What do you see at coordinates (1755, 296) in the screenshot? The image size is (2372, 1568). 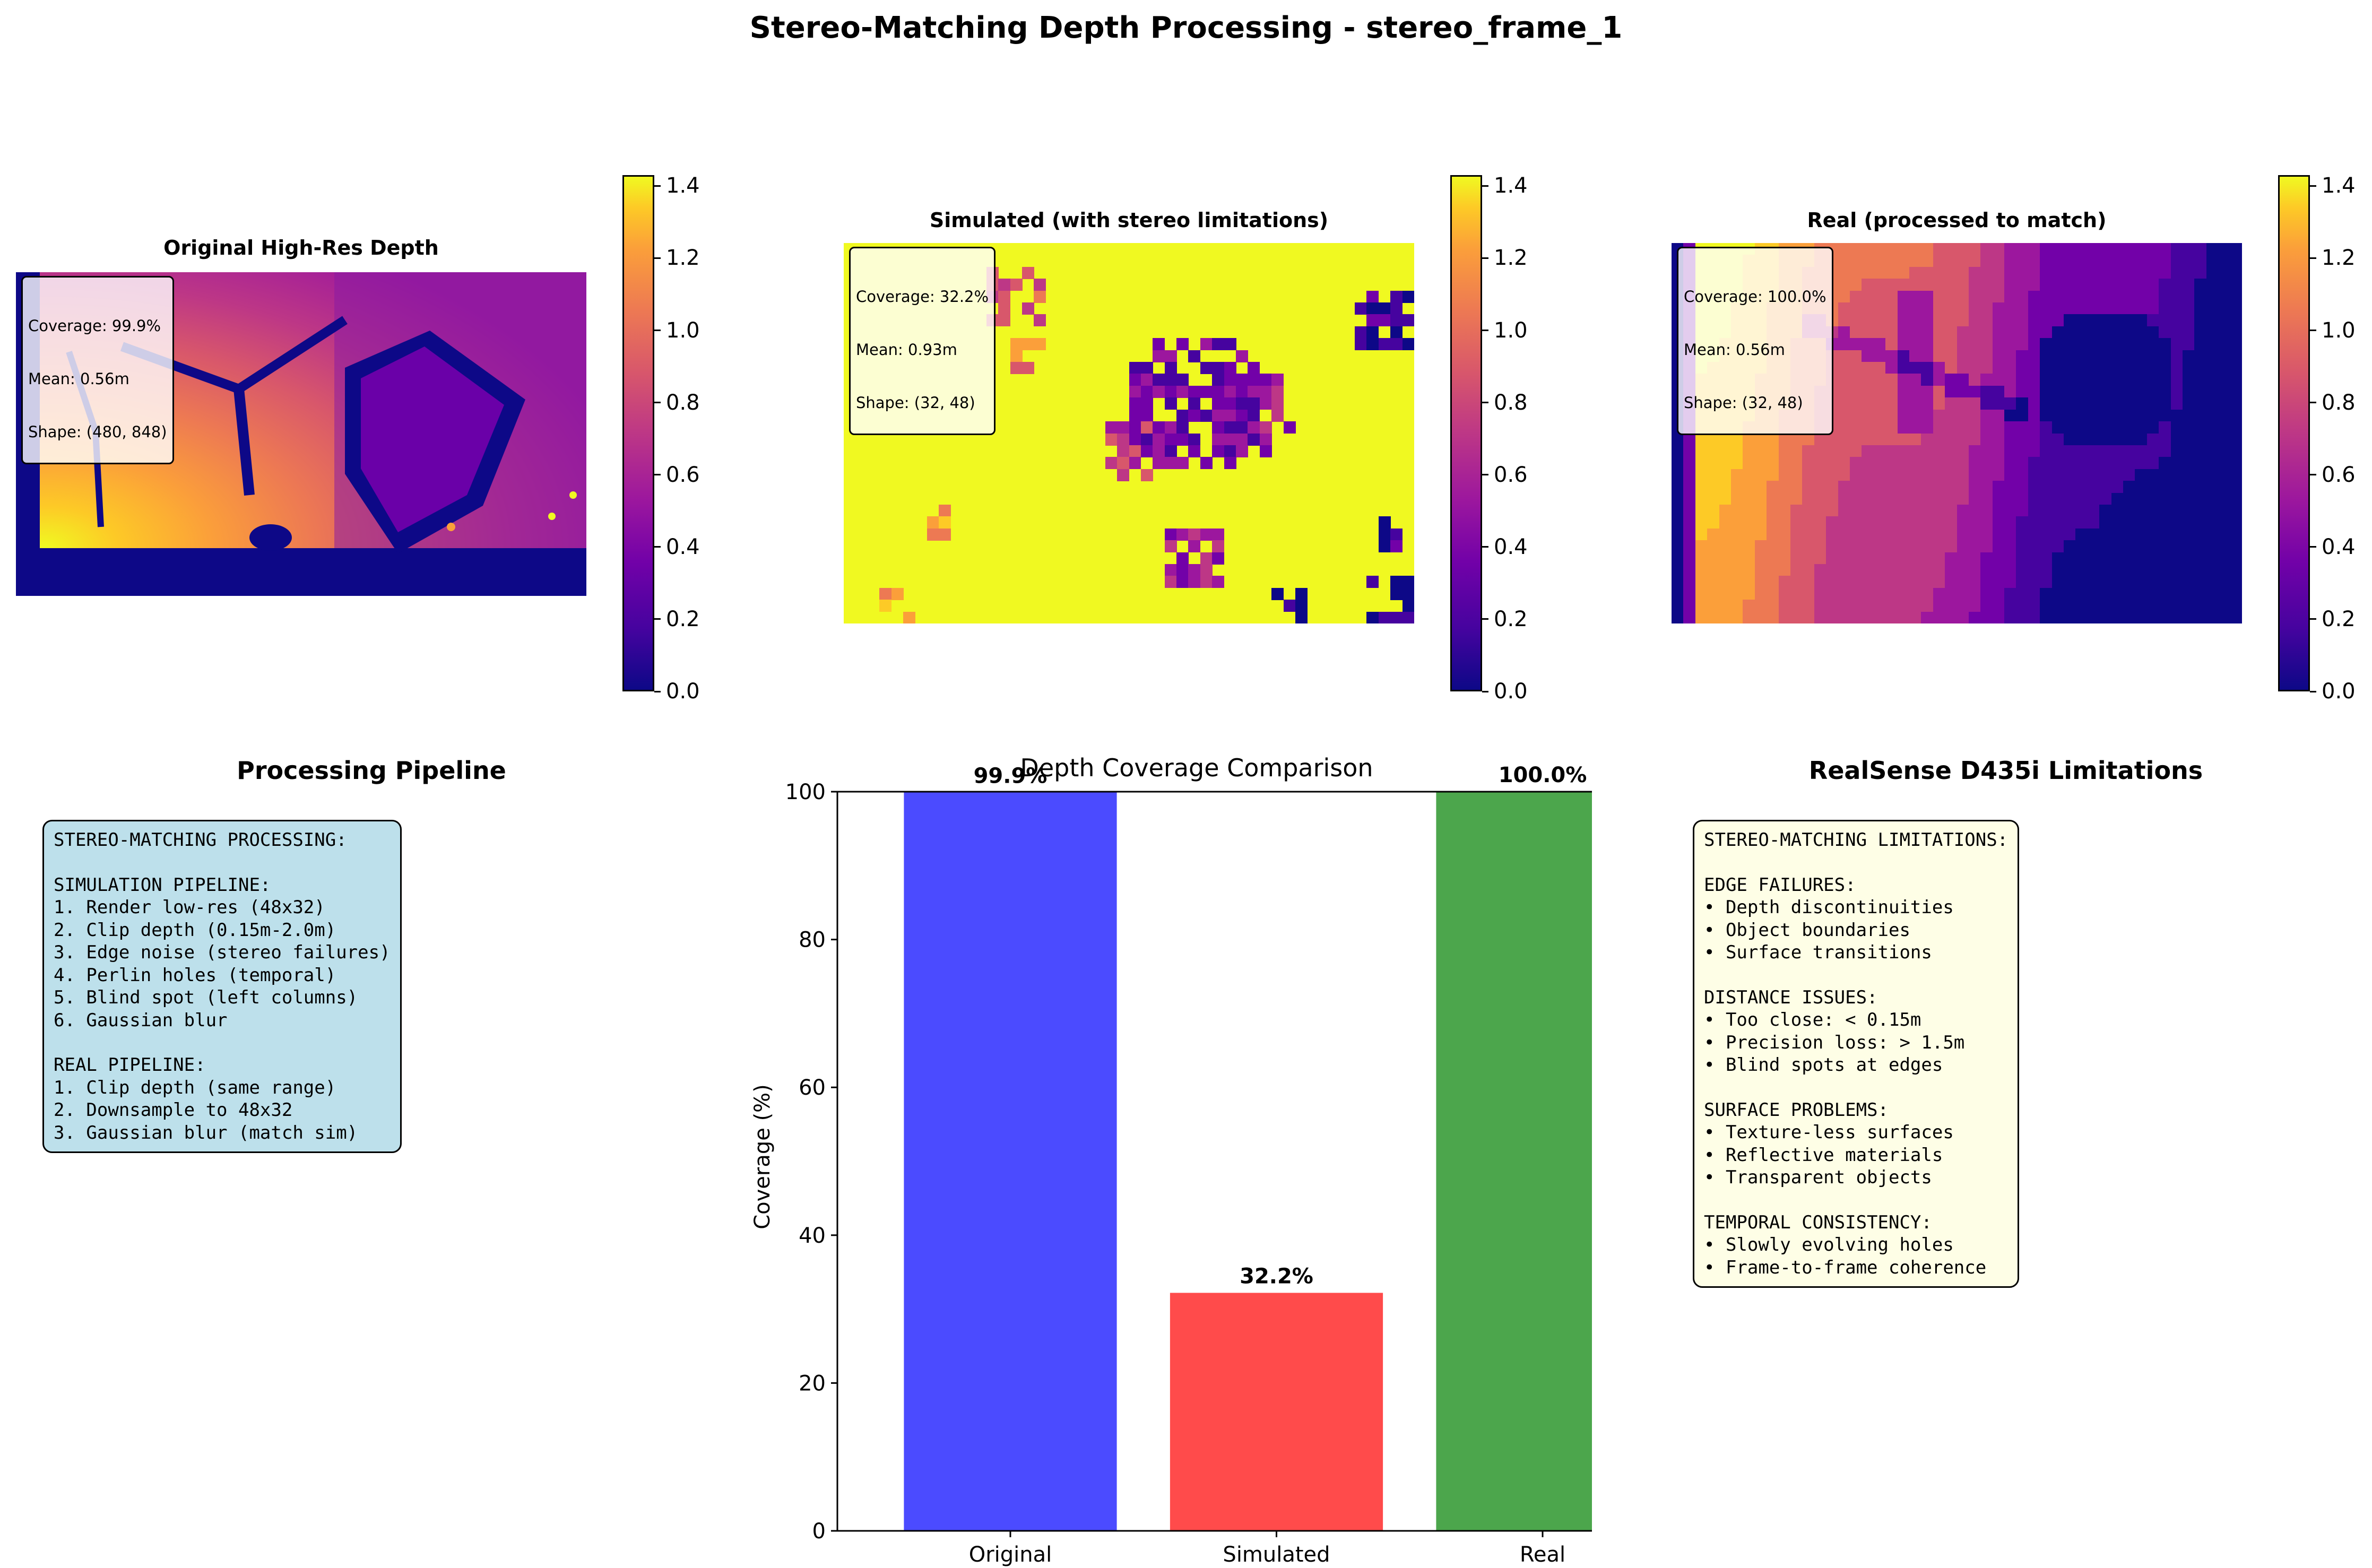 I see `info-coverage: Coverage: 100.0%` at bounding box center [1755, 296].